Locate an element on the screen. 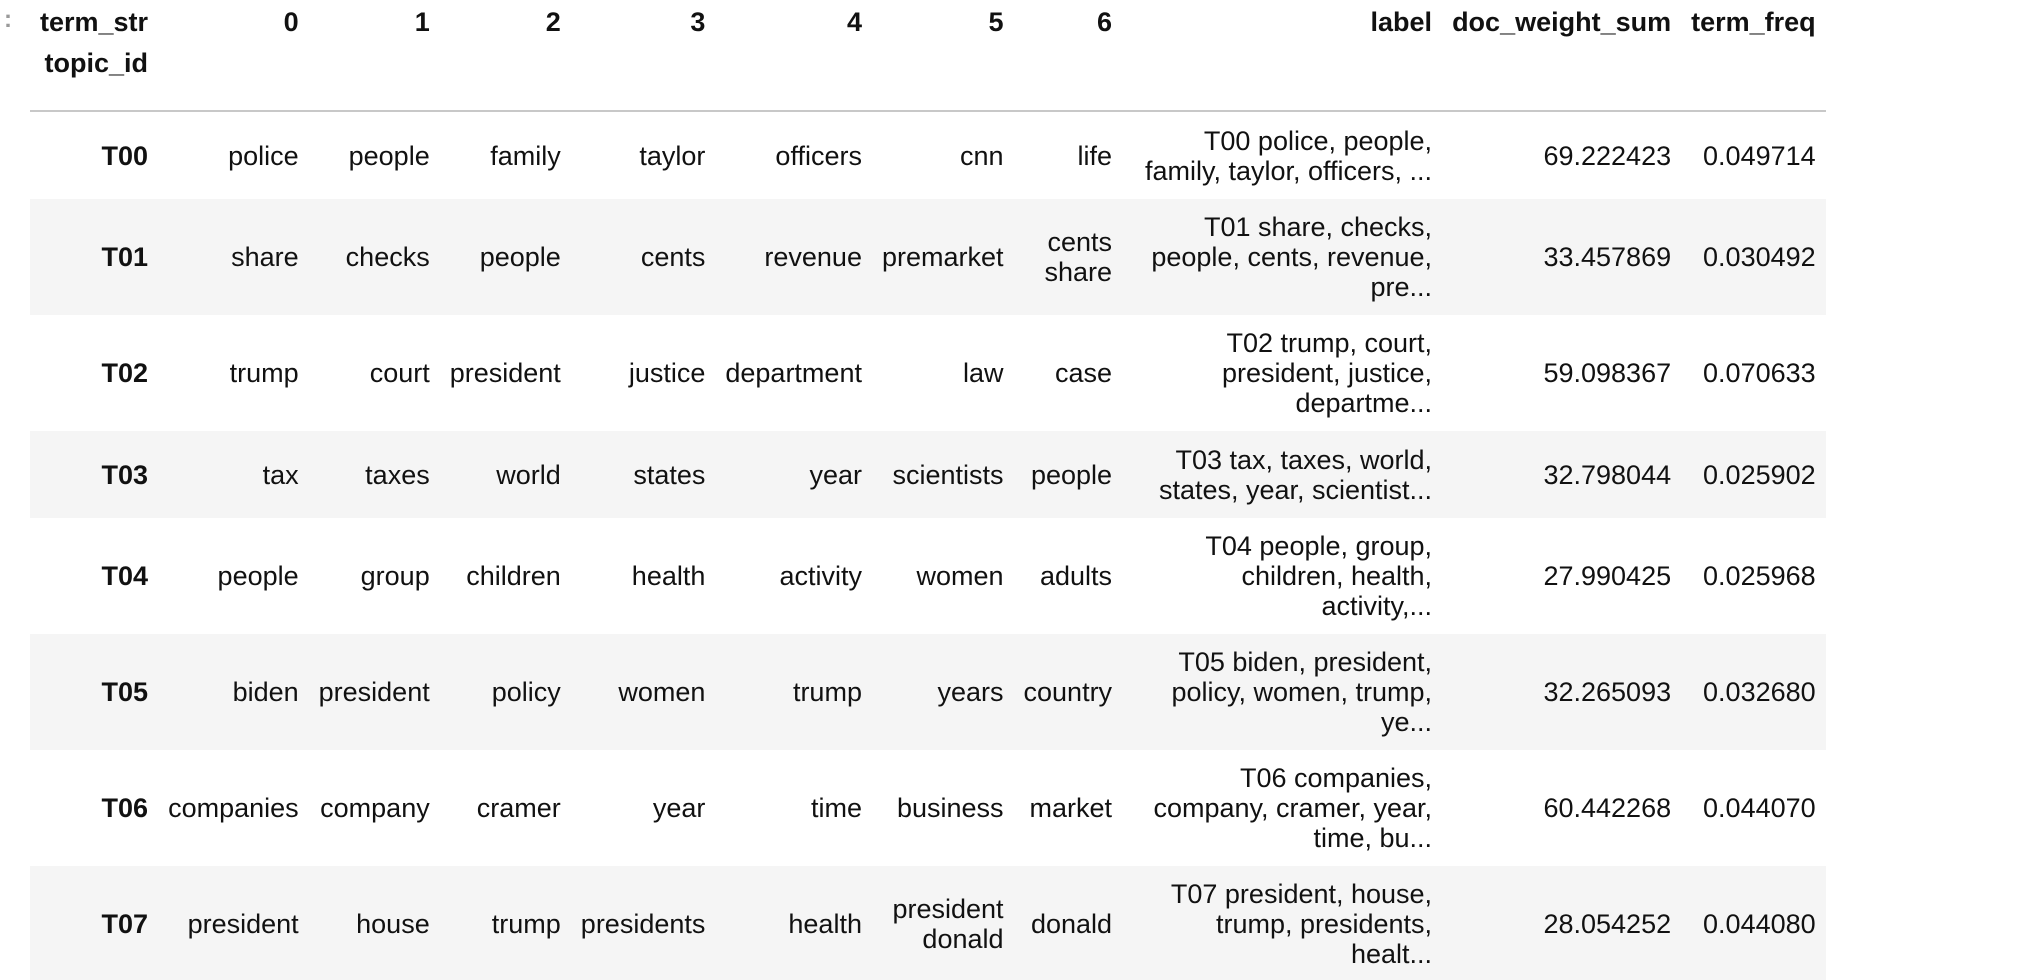  doc-weight-sum-cell: 32.798044 is located at coordinates (1607, 474).